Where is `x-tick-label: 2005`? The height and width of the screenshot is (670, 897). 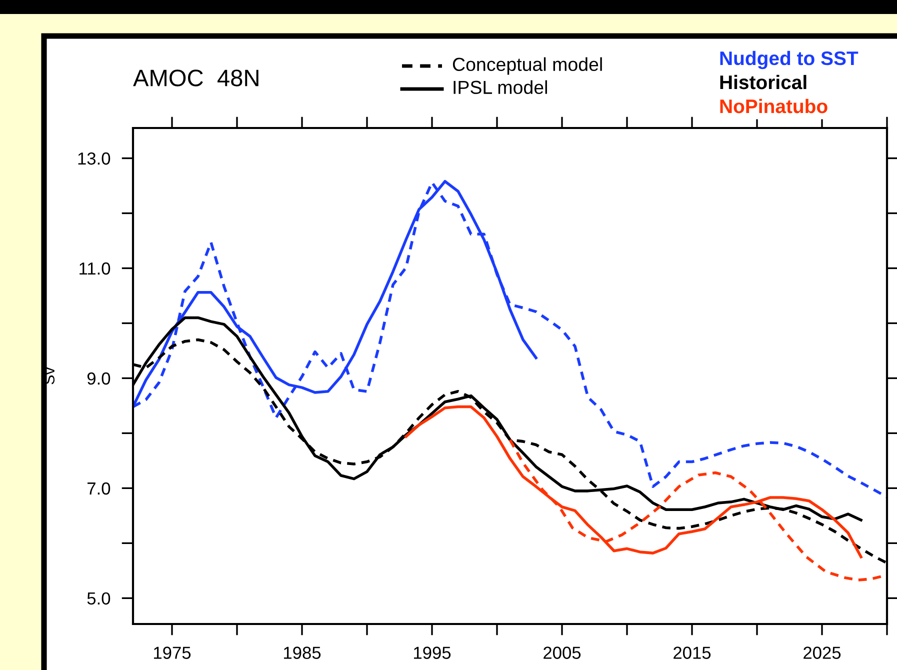
x-tick-label: 2005 is located at coordinates (562, 652).